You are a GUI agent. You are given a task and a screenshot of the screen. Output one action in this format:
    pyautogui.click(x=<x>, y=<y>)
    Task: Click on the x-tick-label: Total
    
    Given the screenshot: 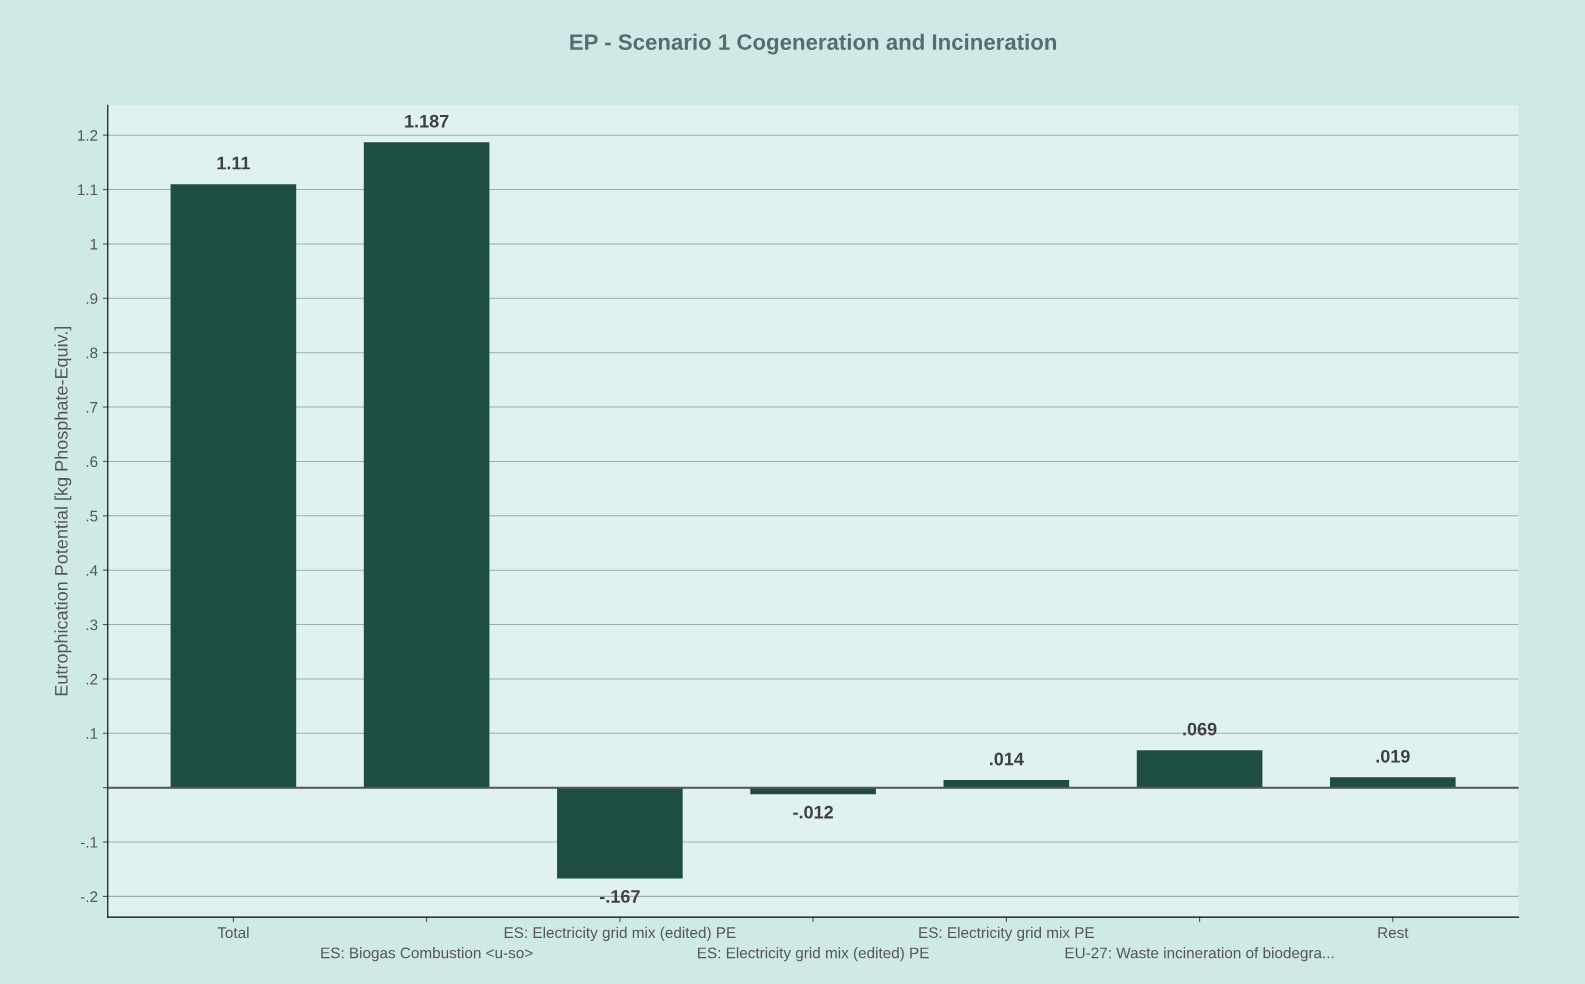 What is the action you would take?
    pyautogui.click(x=233, y=932)
    